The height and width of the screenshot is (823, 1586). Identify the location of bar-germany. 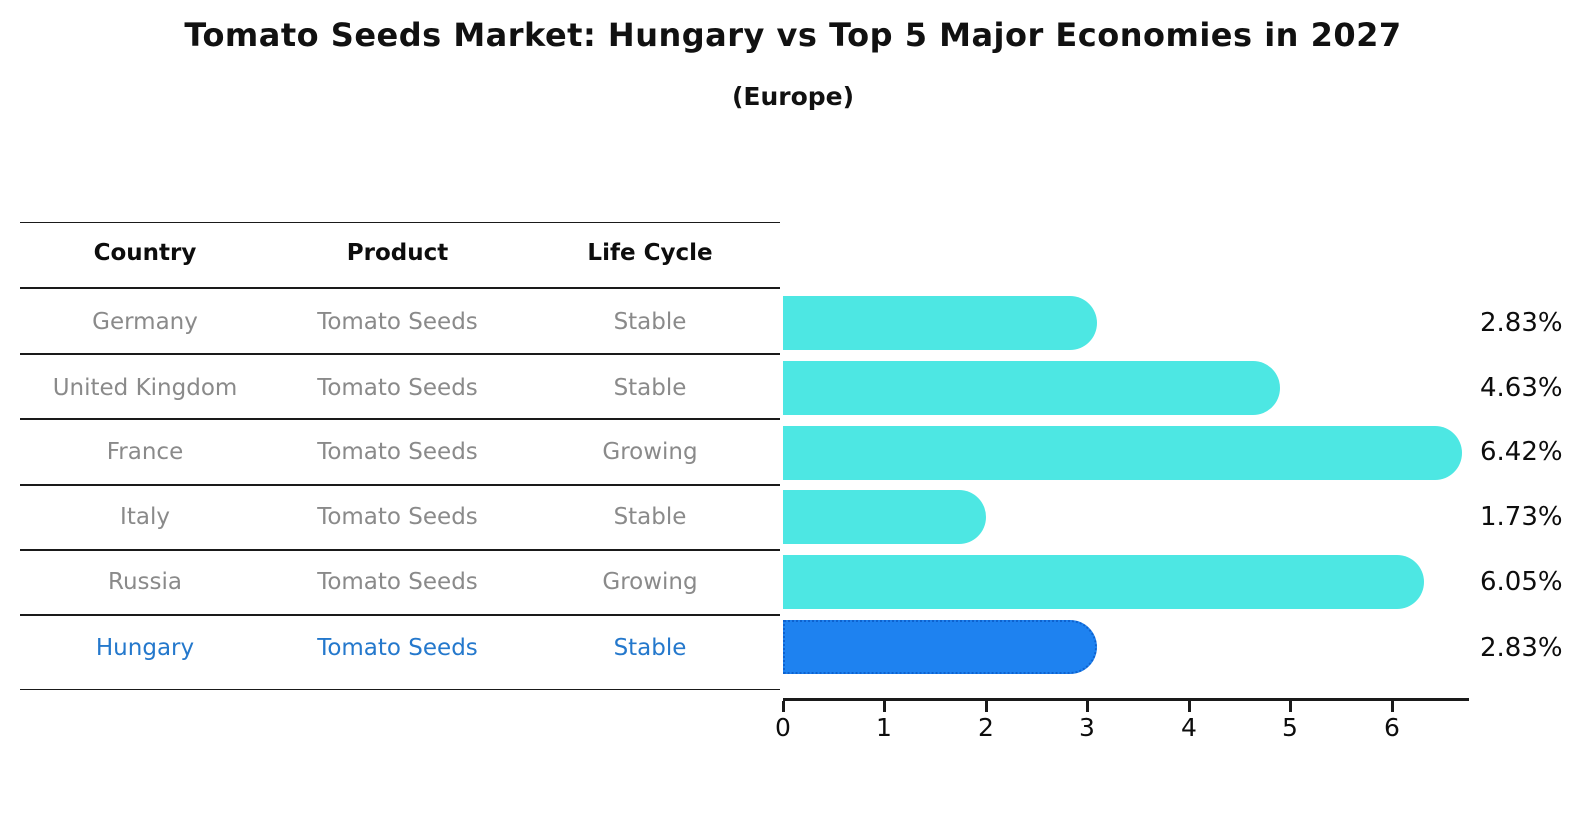
(940, 323).